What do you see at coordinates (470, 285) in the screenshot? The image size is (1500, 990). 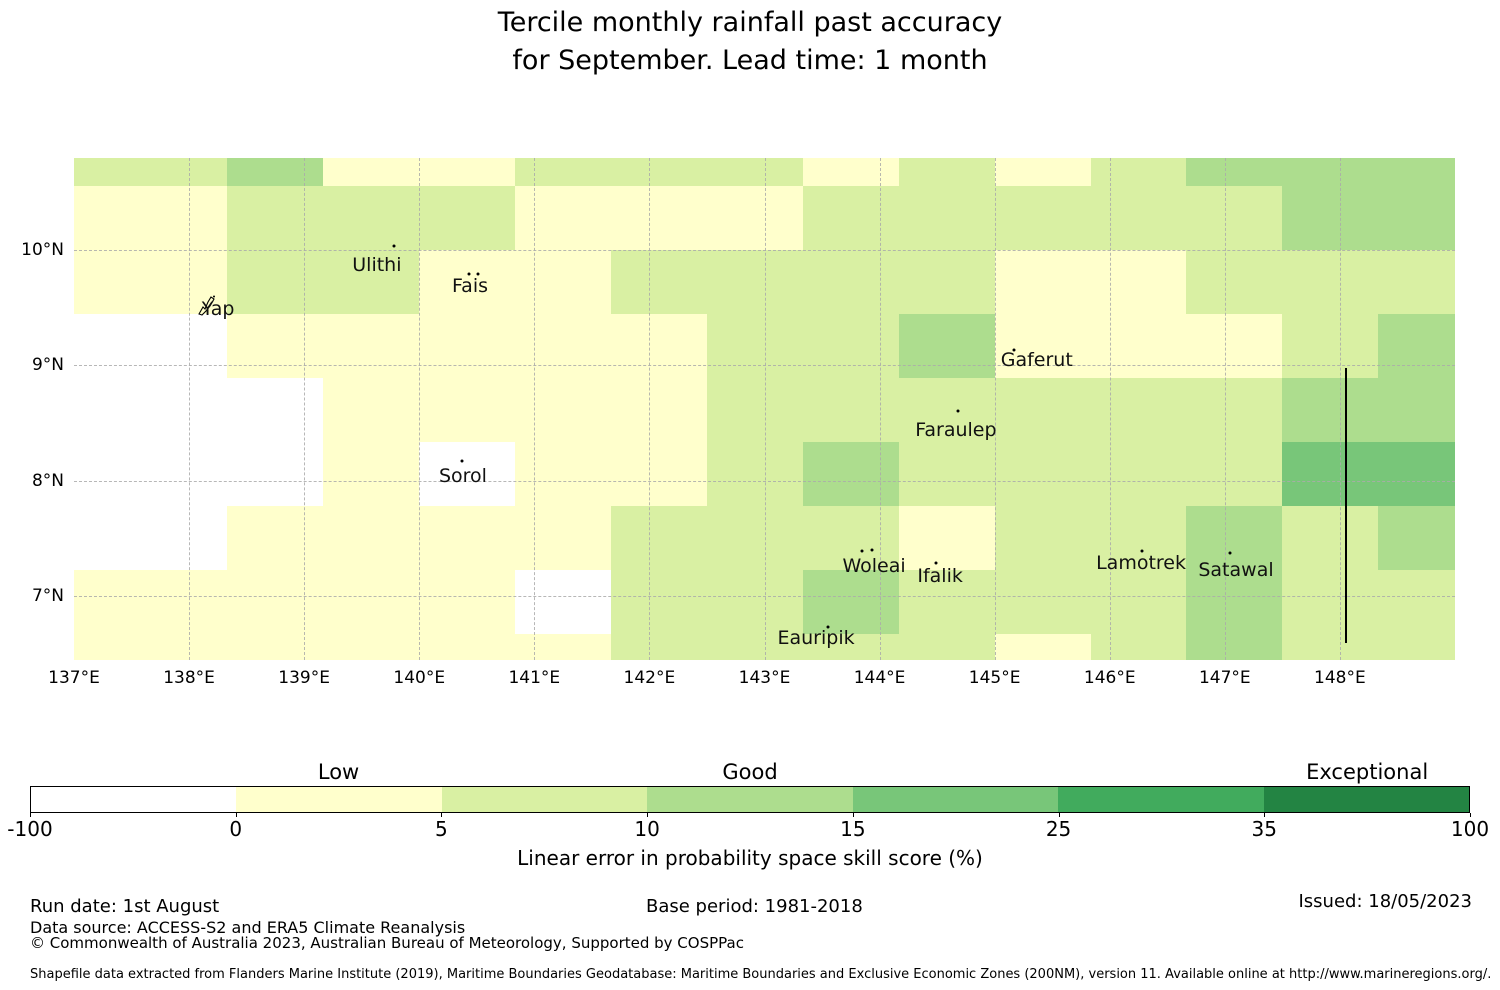 I see `island-label: Fais` at bounding box center [470, 285].